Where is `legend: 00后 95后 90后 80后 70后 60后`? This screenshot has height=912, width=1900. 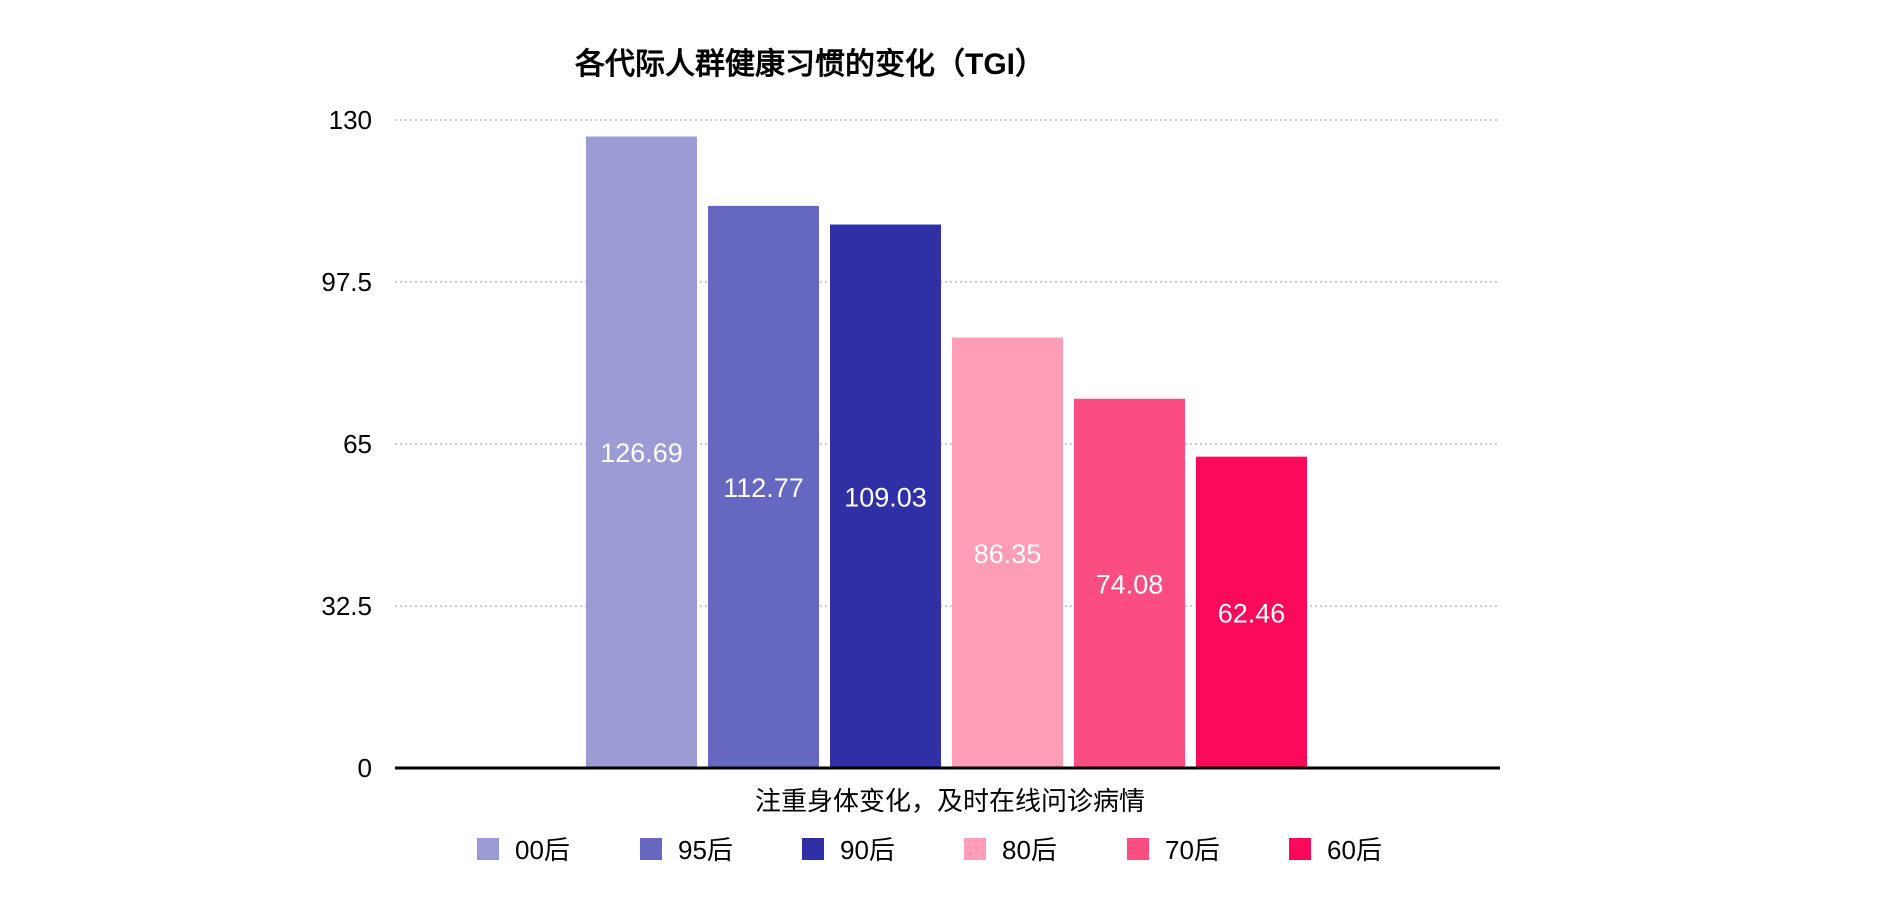
legend: 00后 95后 90后 80后 70后 60后 is located at coordinates (929, 850).